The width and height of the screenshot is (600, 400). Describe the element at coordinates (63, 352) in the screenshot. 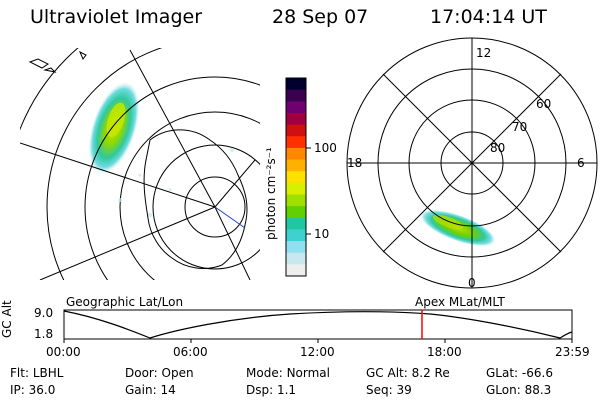

I see `timeline-xtick: 00:00` at that location.